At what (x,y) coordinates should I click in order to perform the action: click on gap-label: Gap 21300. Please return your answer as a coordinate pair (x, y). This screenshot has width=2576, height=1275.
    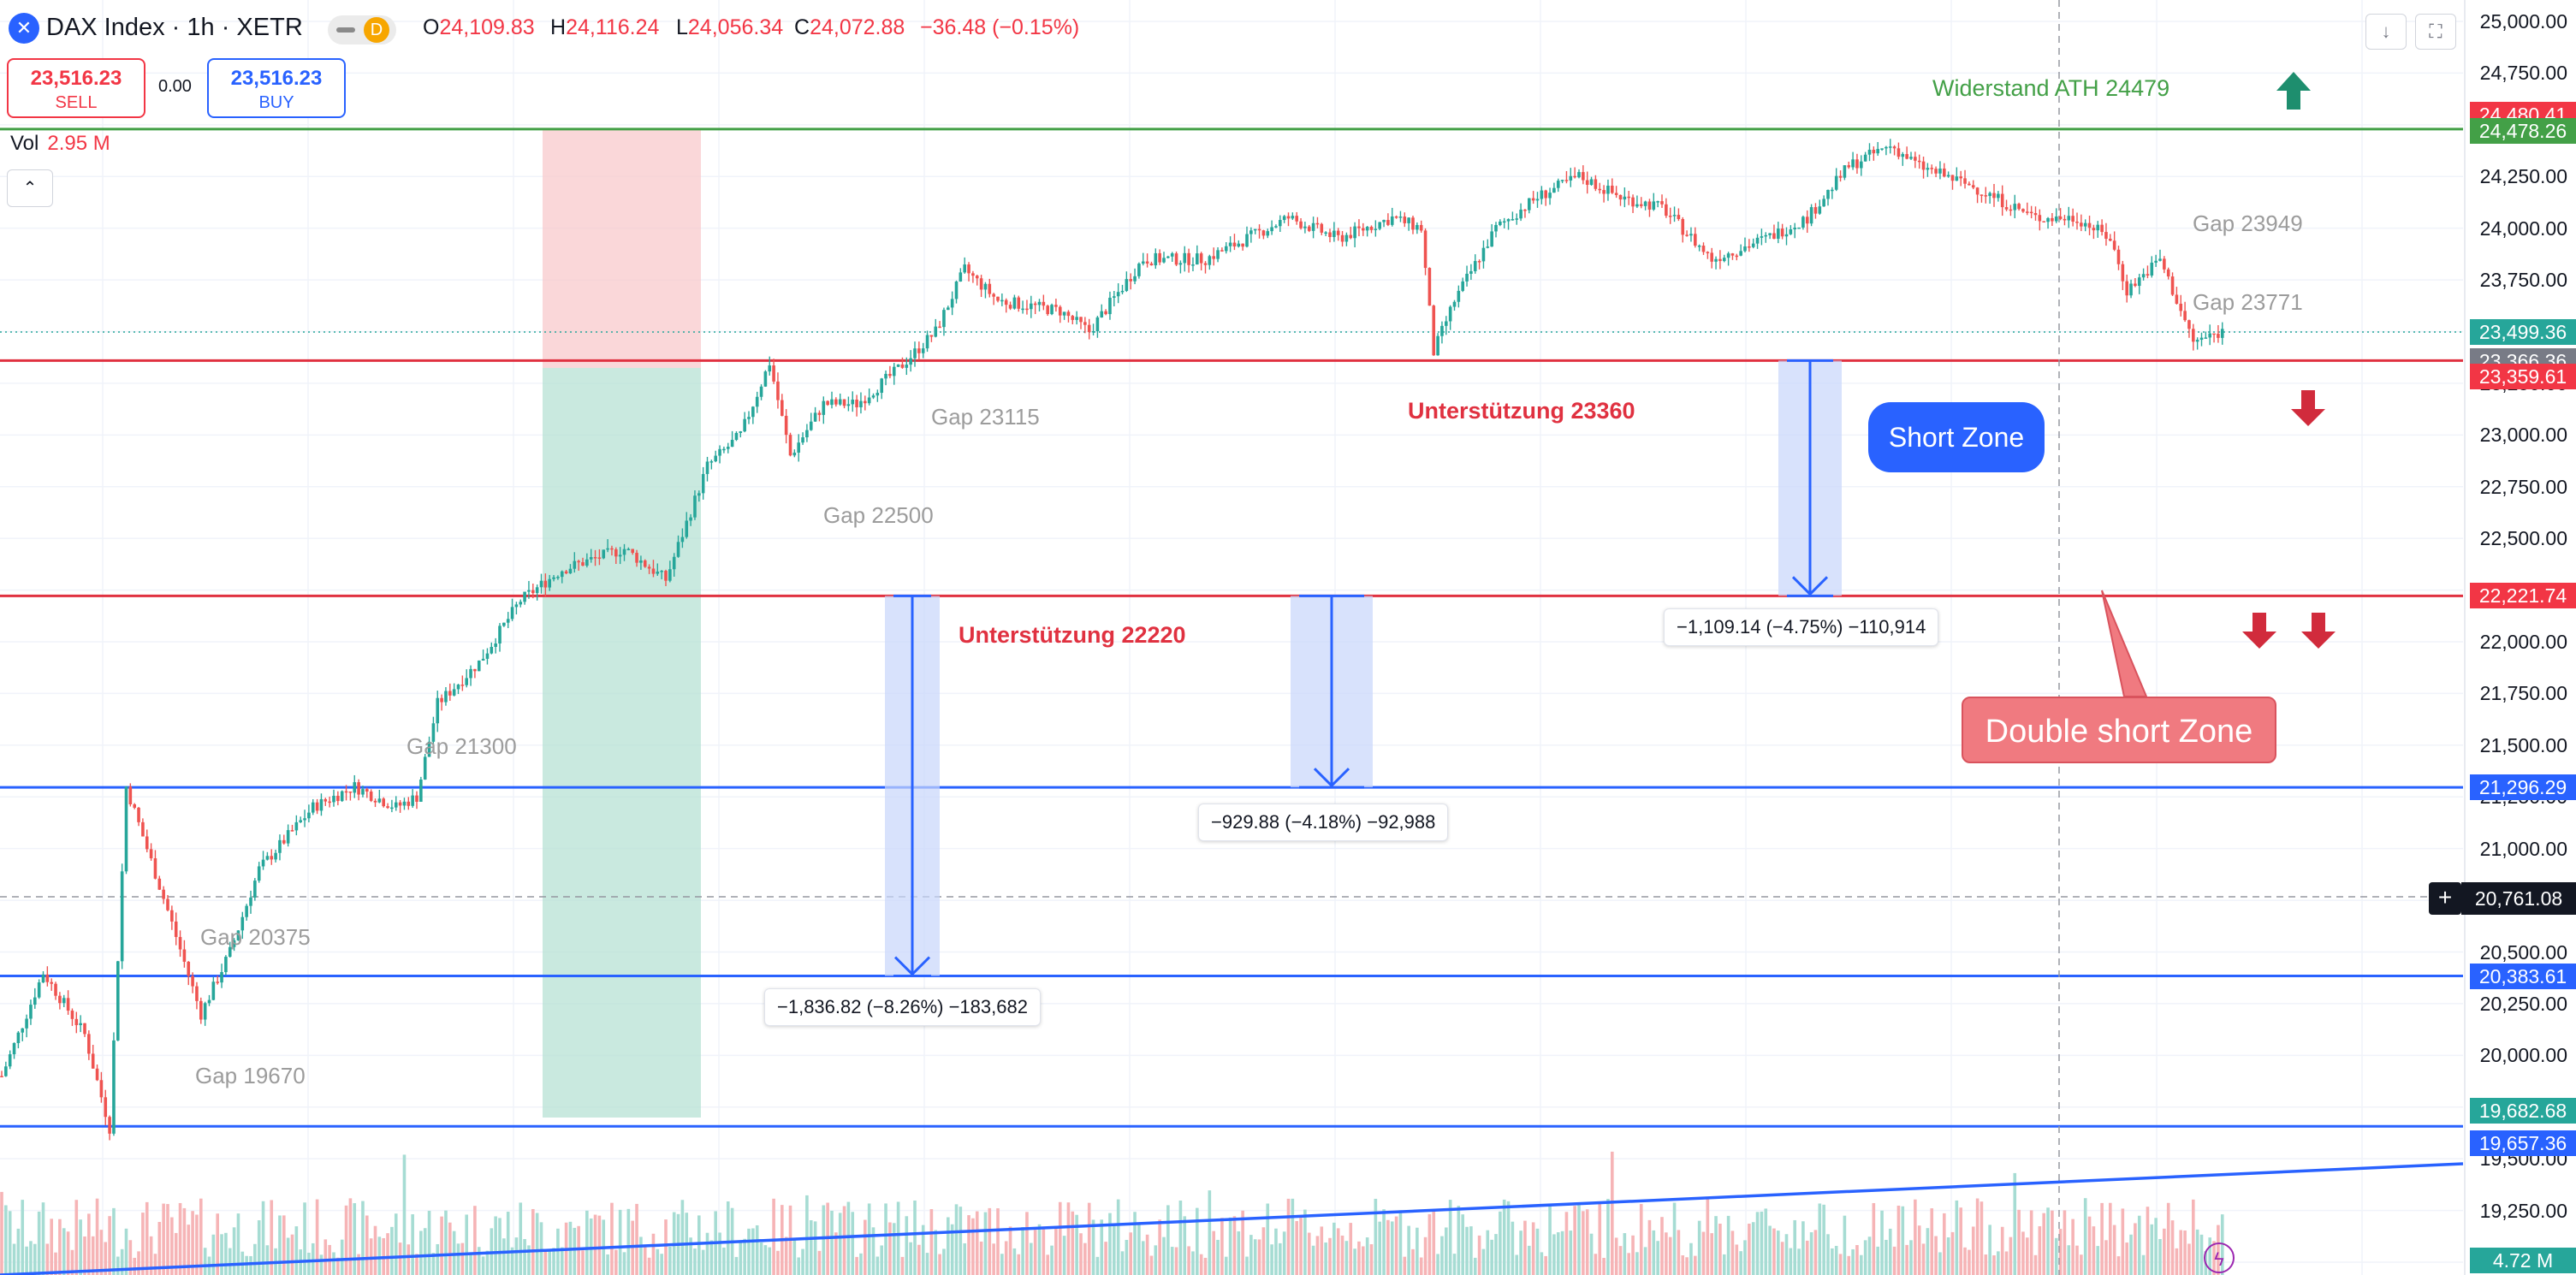
    Looking at the image, I should click on (462, 746).